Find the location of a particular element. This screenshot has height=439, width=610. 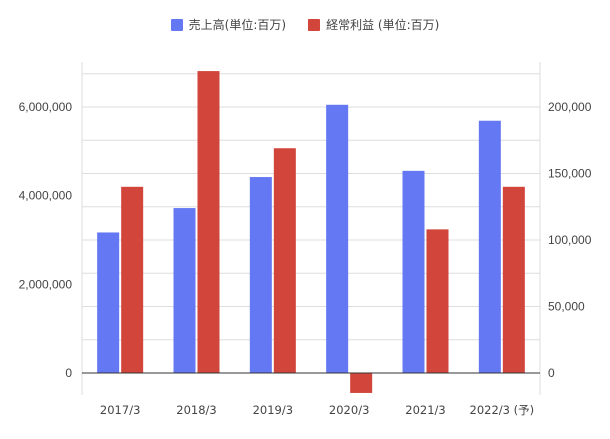

legend-item-profit: 経常利益 (単位:百万) is located at coordinates (373, 24).